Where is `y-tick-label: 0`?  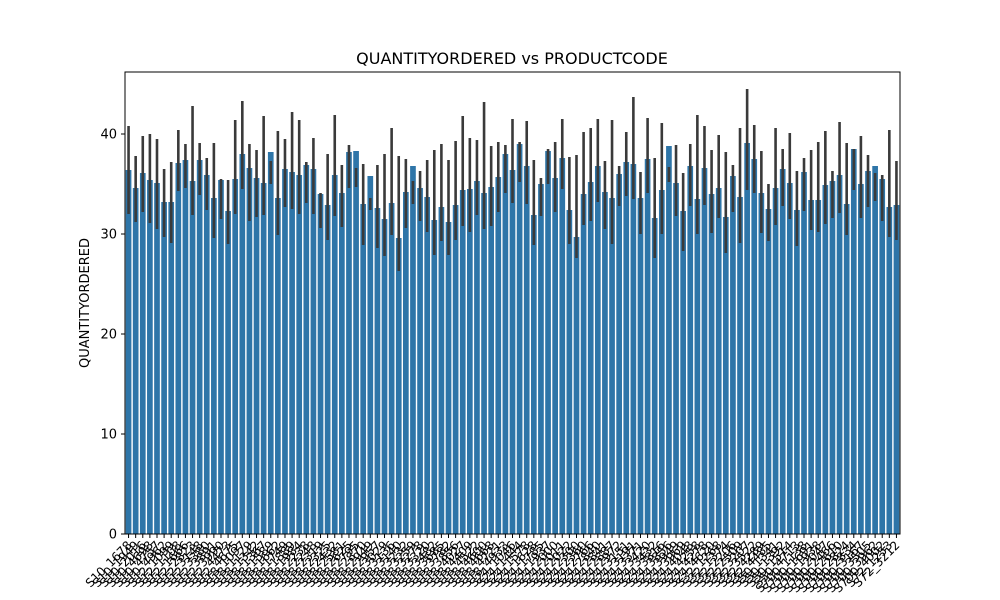 y-tick-label: 0 is located at coordinates (113, 535).